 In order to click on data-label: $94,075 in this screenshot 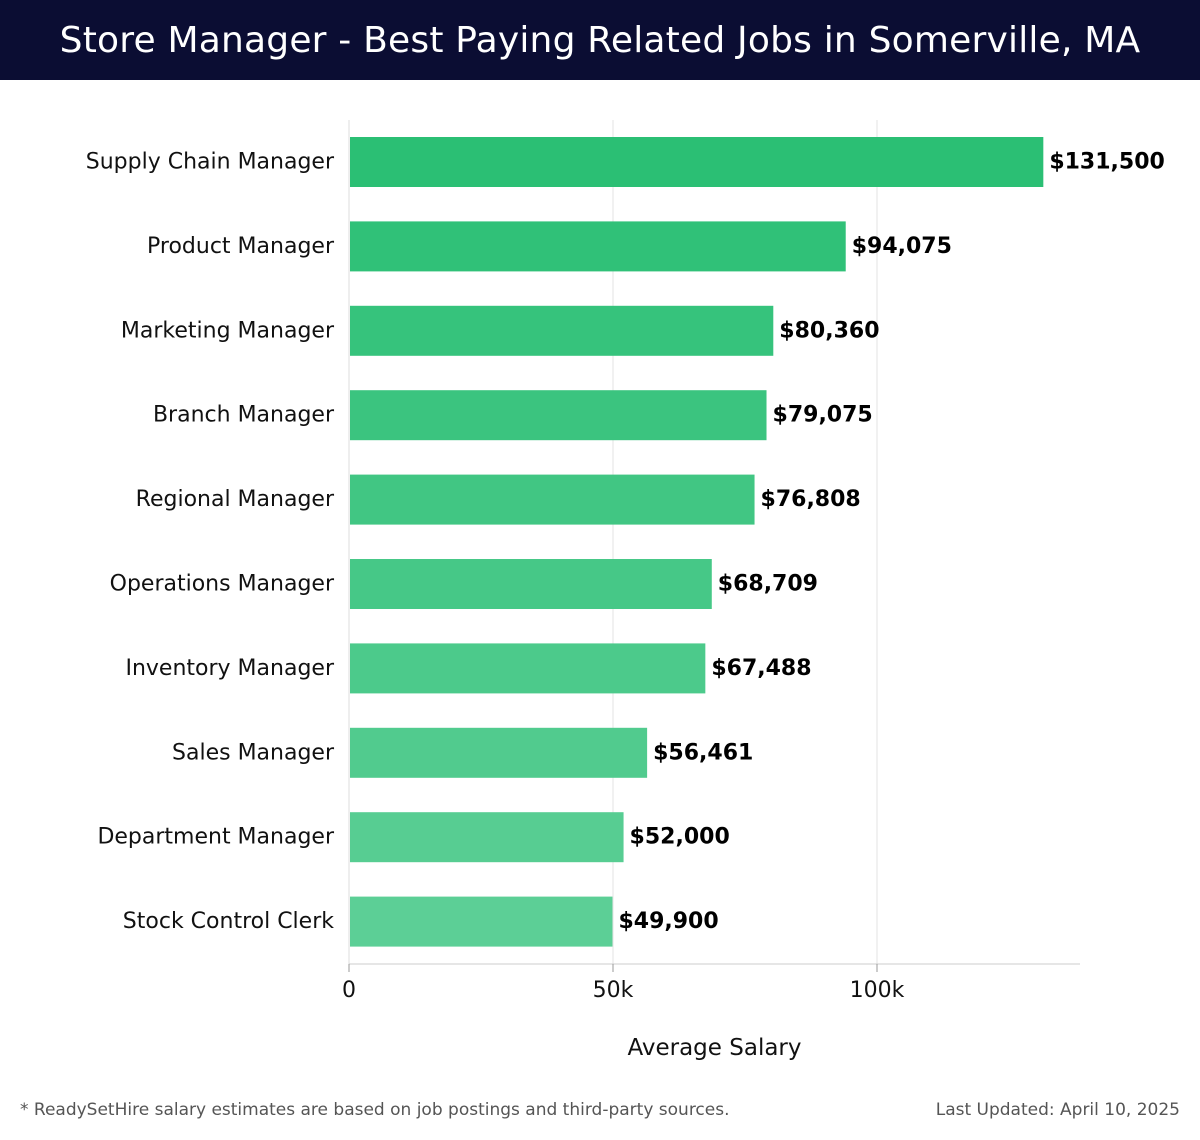, I will do `click(902, 246)`.